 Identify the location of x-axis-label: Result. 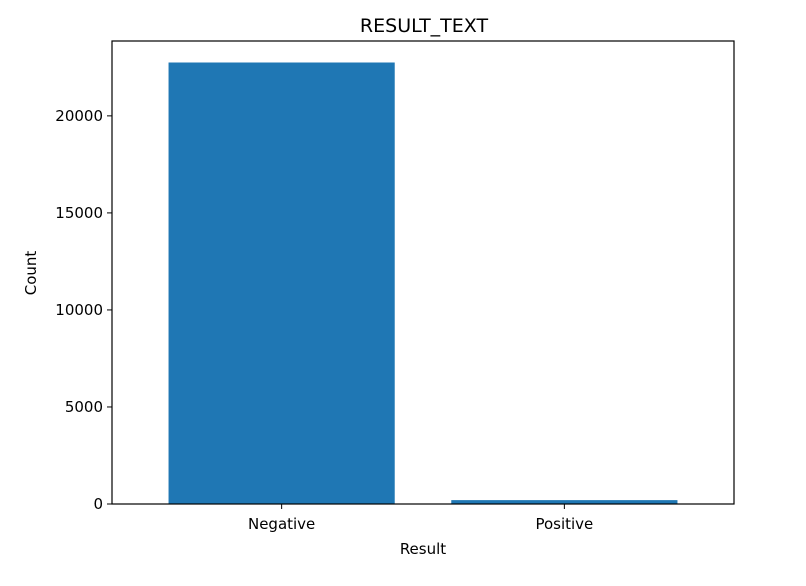
(423, 549).